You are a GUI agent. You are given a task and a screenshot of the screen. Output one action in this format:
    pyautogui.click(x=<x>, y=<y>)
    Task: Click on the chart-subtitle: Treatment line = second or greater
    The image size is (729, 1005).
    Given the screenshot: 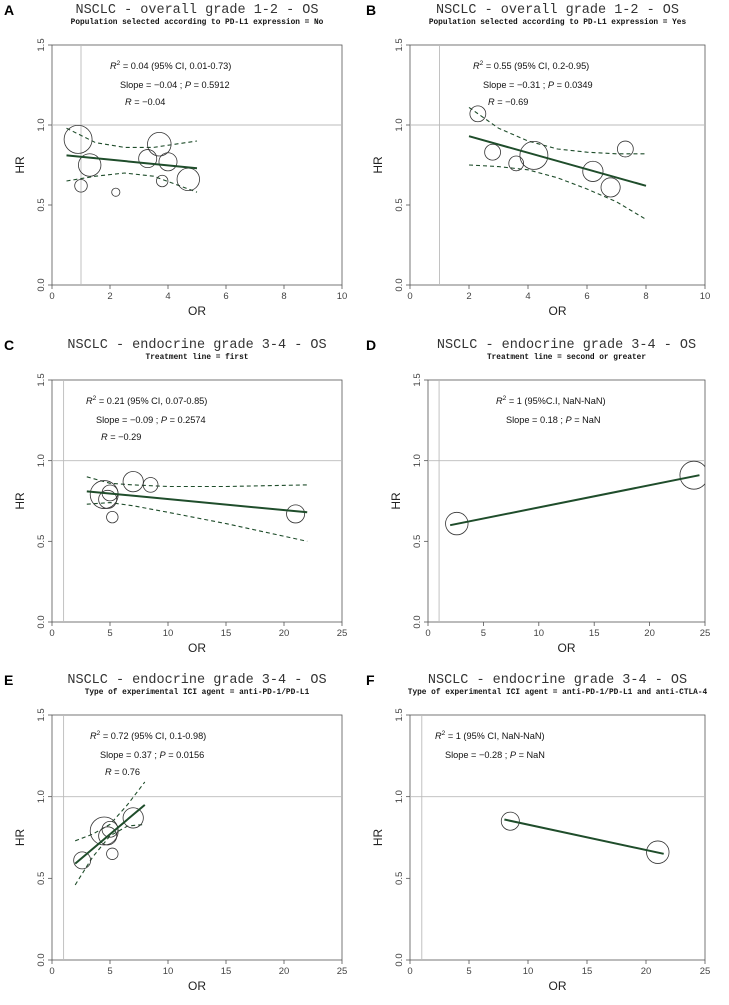 What is the action you would take?
    pyautogui.click(x=566, y=358)
    